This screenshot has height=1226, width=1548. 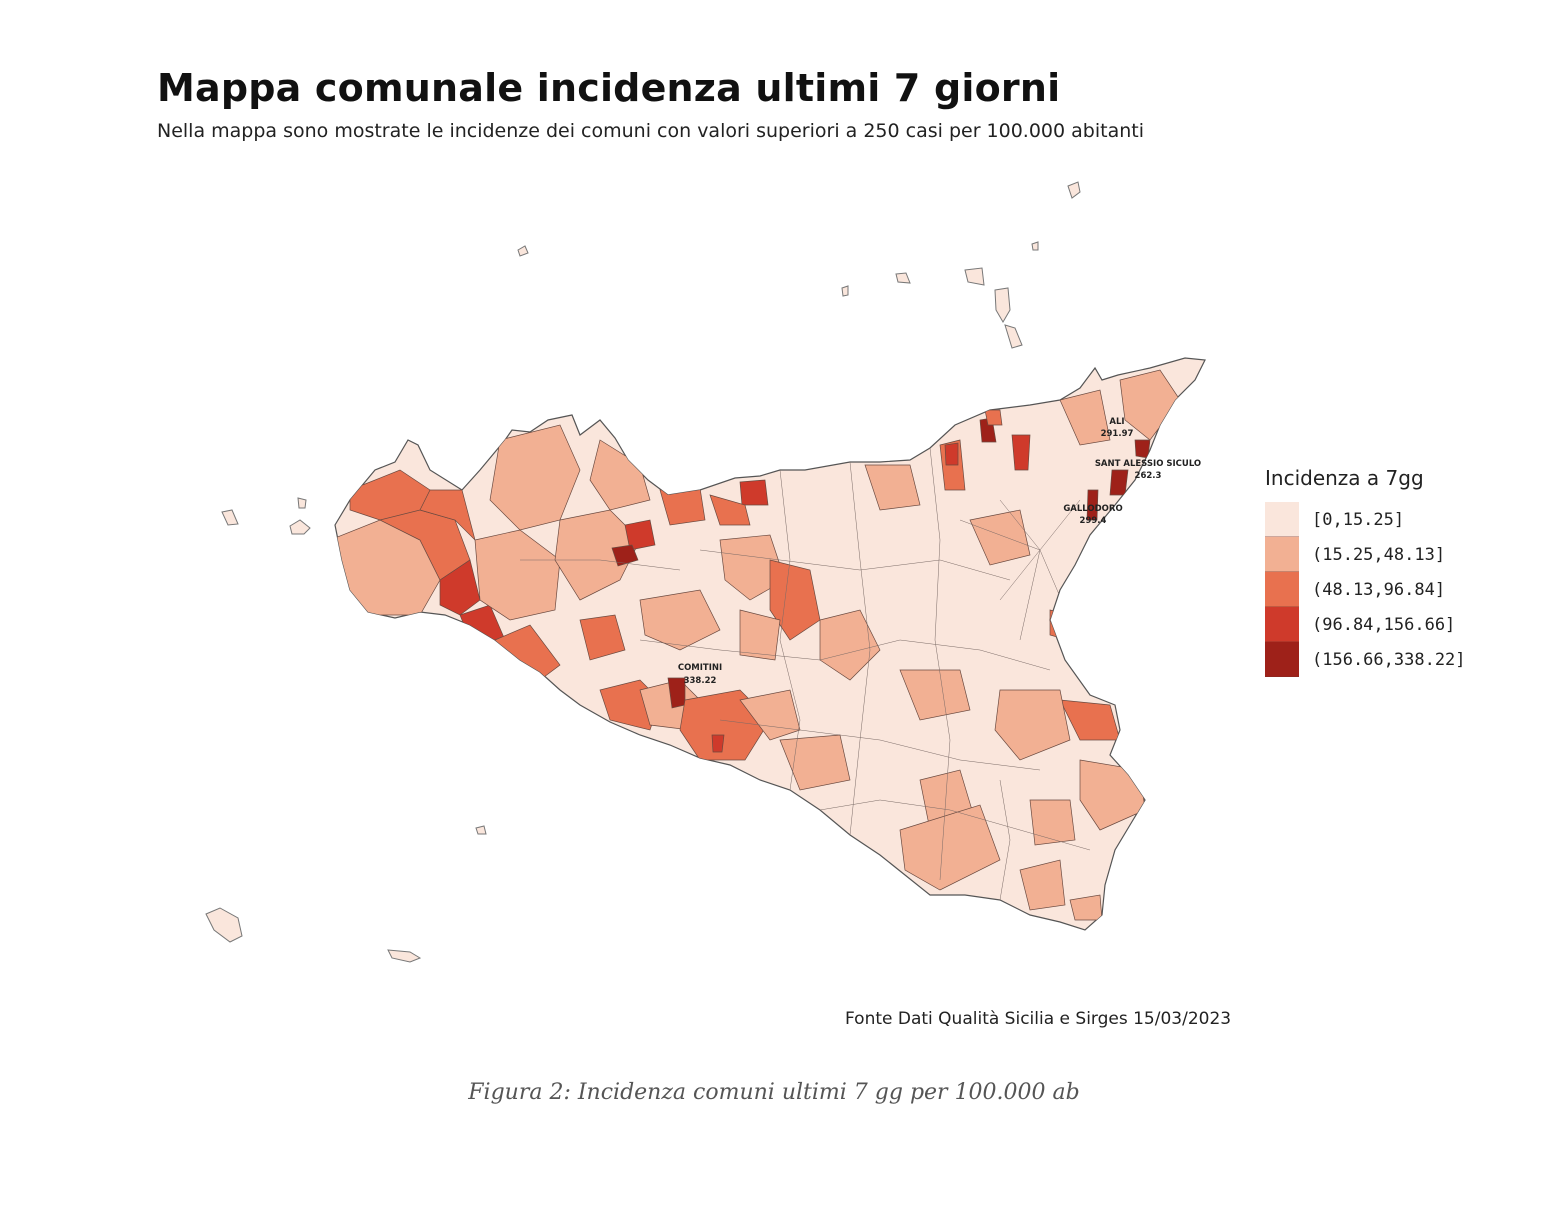 What do you see at coordinates (1092, 509) in the screenshot?
I see `label-gallodoro-name: GALLODORO` at bounding box center [1092, 509].